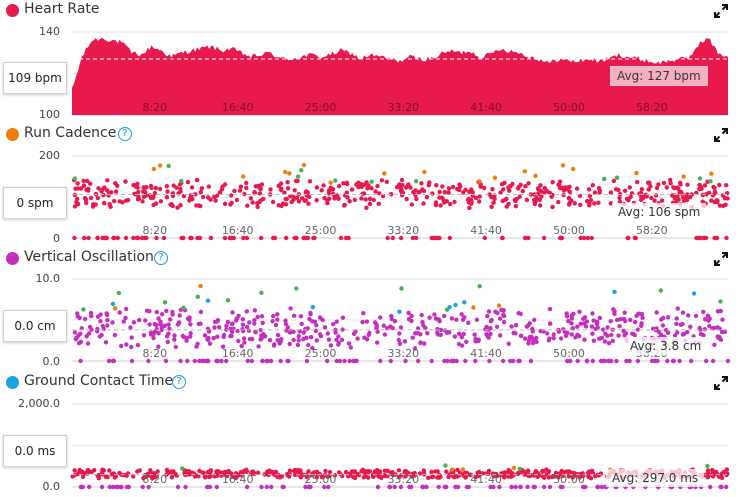 The image size is (736, 497). Describe the element at coordinates (49, 114) in the screenshot. I see `y-tick-label: 100` at that location.